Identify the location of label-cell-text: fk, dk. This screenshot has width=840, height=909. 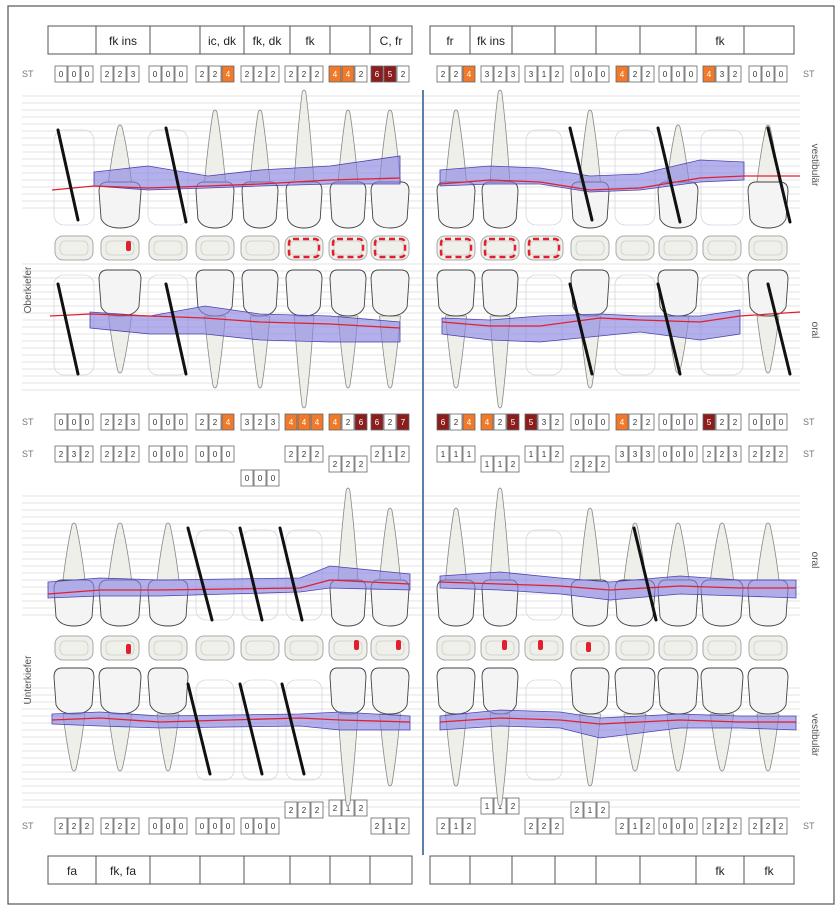
(268, 41).